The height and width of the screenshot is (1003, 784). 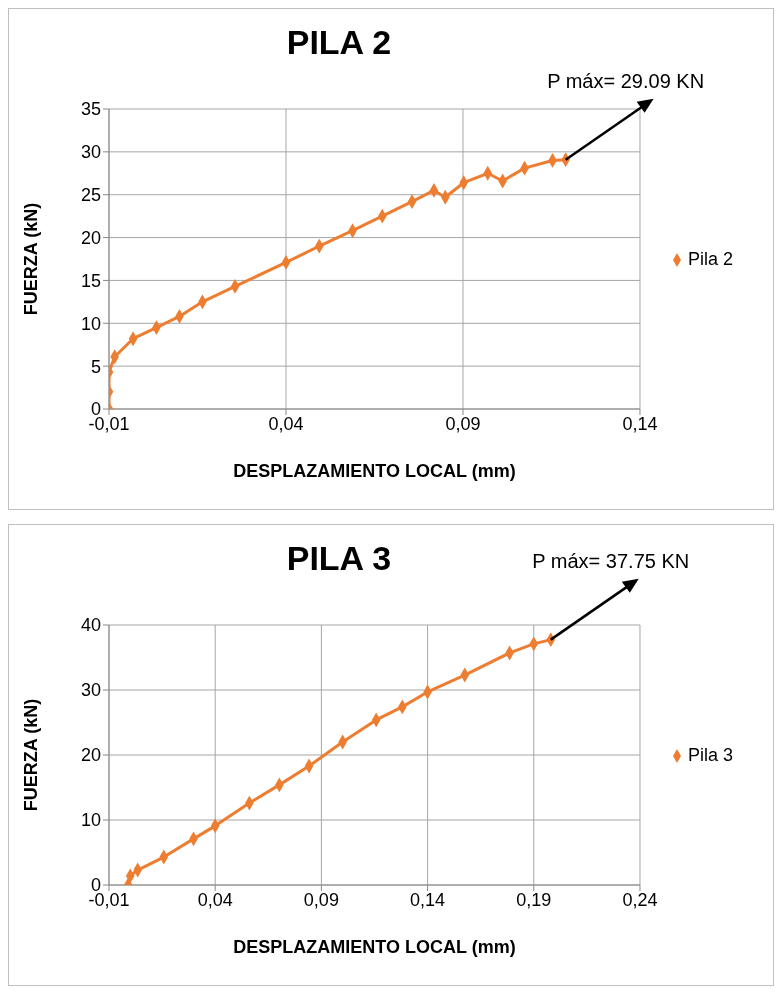 I want to click on legend-label: Pila 2, so click(x=710, y=258).